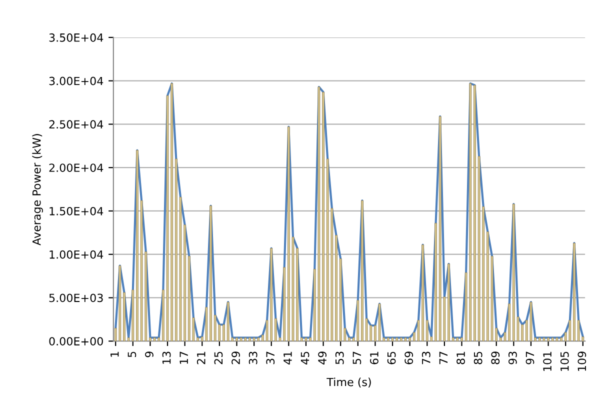 This screenshot has height=416, width=597. Describe the element at coordinates (426, 358) in the screenshot. I see `x-tick-label: 73` at that location.